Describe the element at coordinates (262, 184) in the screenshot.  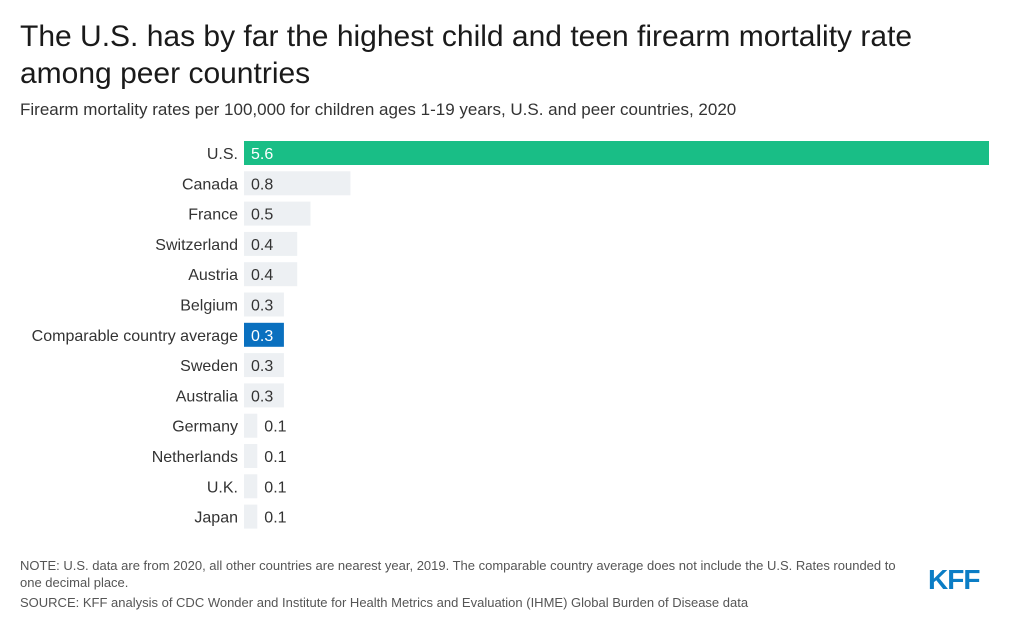
I see `value-label: 0.8` at that location.